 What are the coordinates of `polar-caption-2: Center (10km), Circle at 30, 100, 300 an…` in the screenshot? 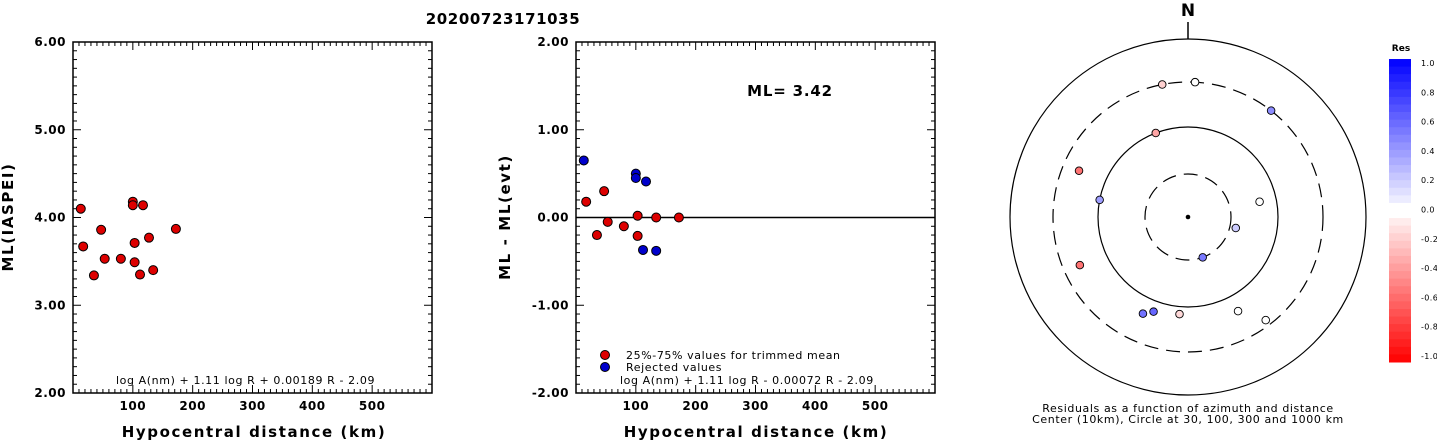 It's located at (1188, 419).